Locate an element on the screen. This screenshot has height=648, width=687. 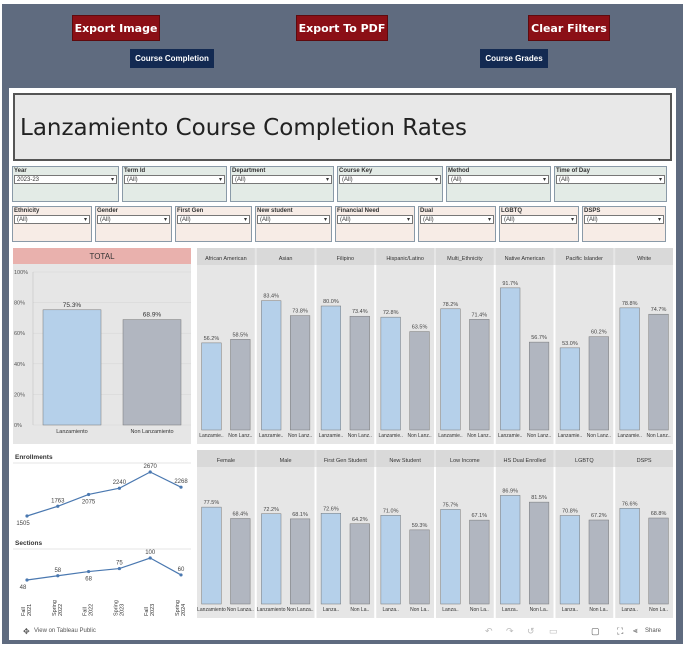
filter-dual: Dual (All) is located at coordinates (457, 224).